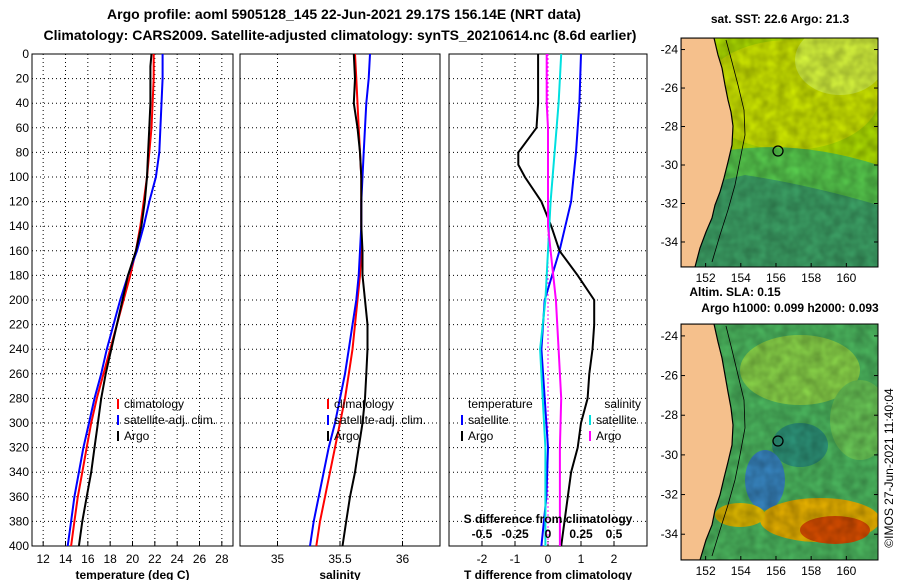  What do you see at coordinates (706, 571) in the screenshot?
I see `sla-ticks-lon-label: 152` at bounding box center [706, 571].